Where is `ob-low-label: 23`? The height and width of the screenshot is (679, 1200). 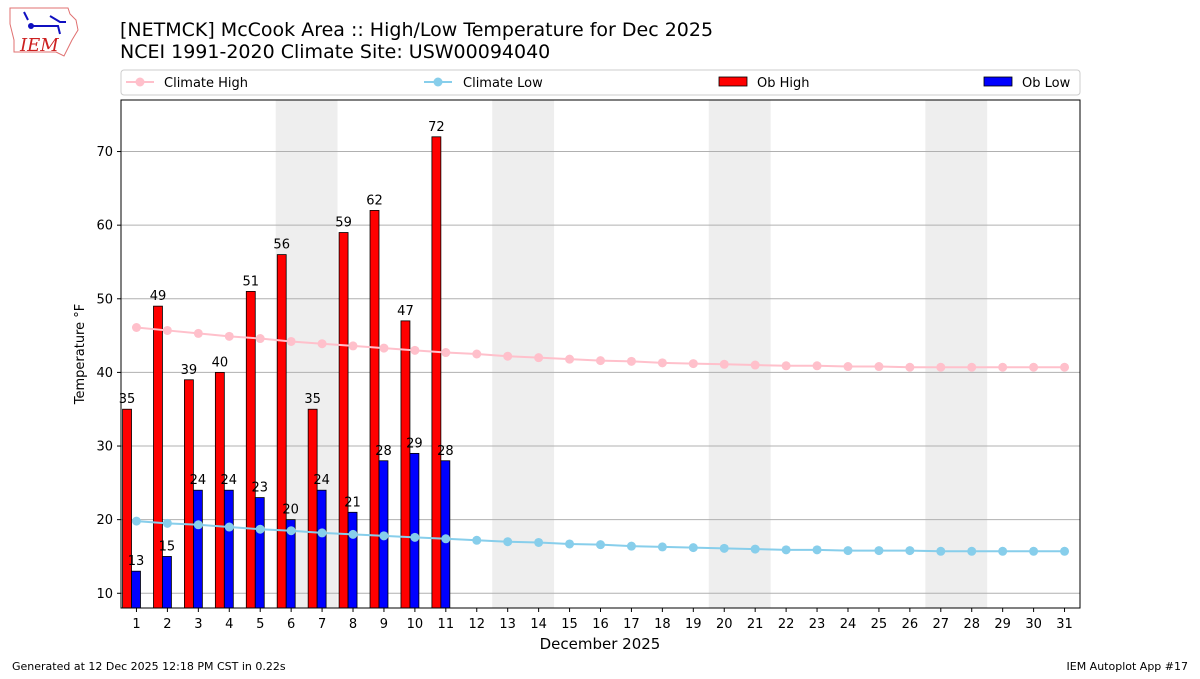 ob-low-label: 23 is located at coordinates (259, 488).